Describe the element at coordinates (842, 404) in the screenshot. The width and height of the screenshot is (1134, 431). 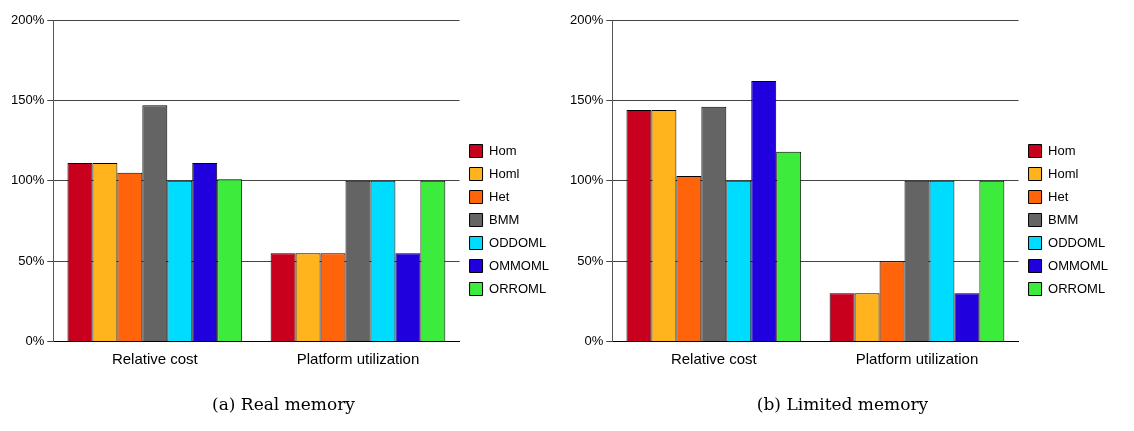
I see `text: (b) Limited memory` at that location.